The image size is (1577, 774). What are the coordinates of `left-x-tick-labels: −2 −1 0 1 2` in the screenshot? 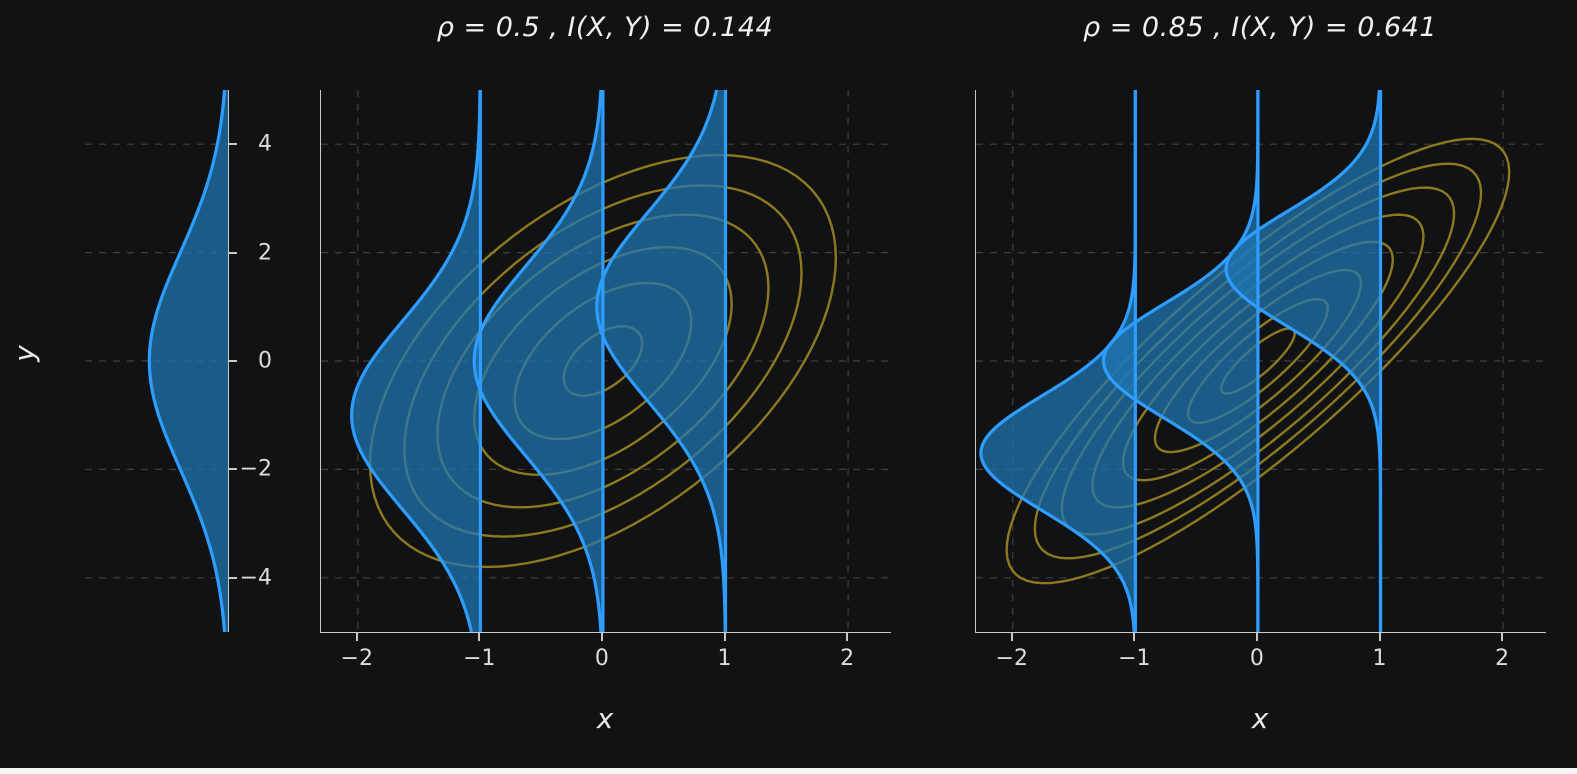 It's located at (605, 660).